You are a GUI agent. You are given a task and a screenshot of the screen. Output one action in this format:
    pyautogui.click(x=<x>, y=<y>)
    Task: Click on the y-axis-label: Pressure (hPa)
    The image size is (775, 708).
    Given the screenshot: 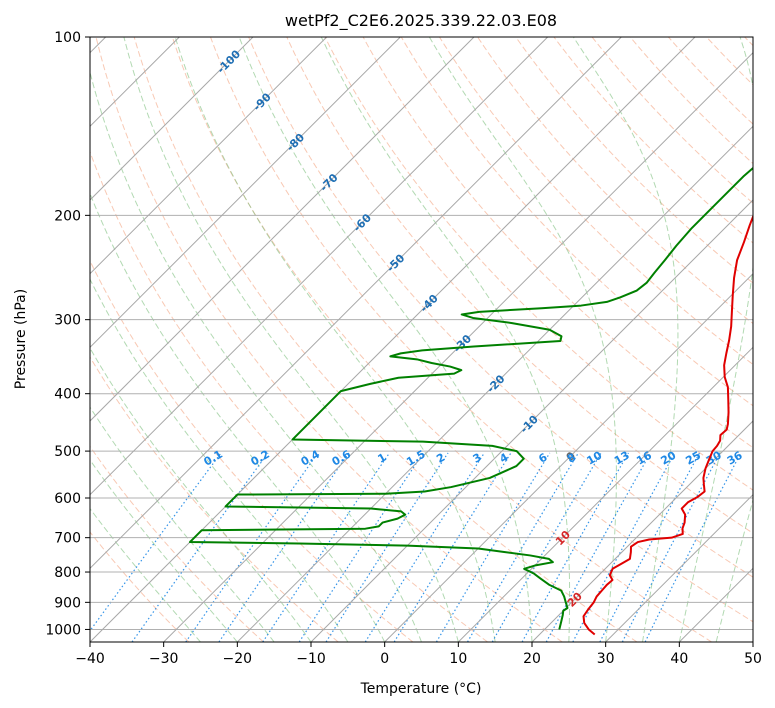 What is the action you would take?
    pyautogui.click(x=21, y=339)
    